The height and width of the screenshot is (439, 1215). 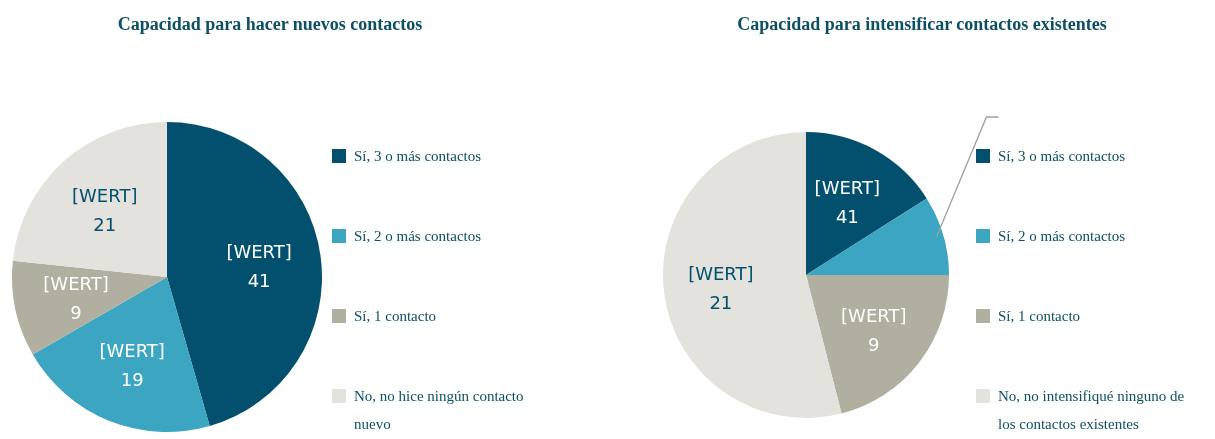 What do you see at coordinates (874, 329) in the screenshot?
I see `text: [WERT] 9` at bounding box center [874, 329].